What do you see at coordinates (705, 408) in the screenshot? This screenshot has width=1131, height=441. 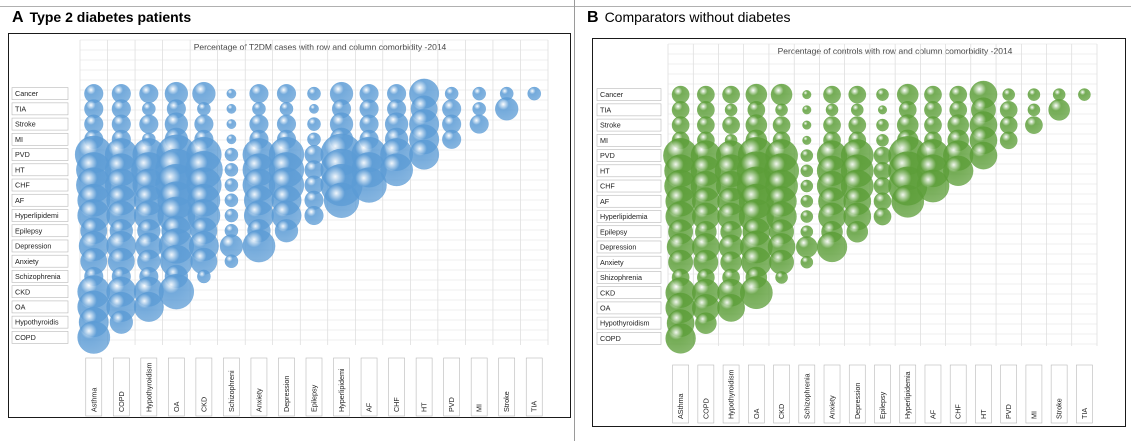 I see `col-label: COPD` at bounding box center [705, 408].